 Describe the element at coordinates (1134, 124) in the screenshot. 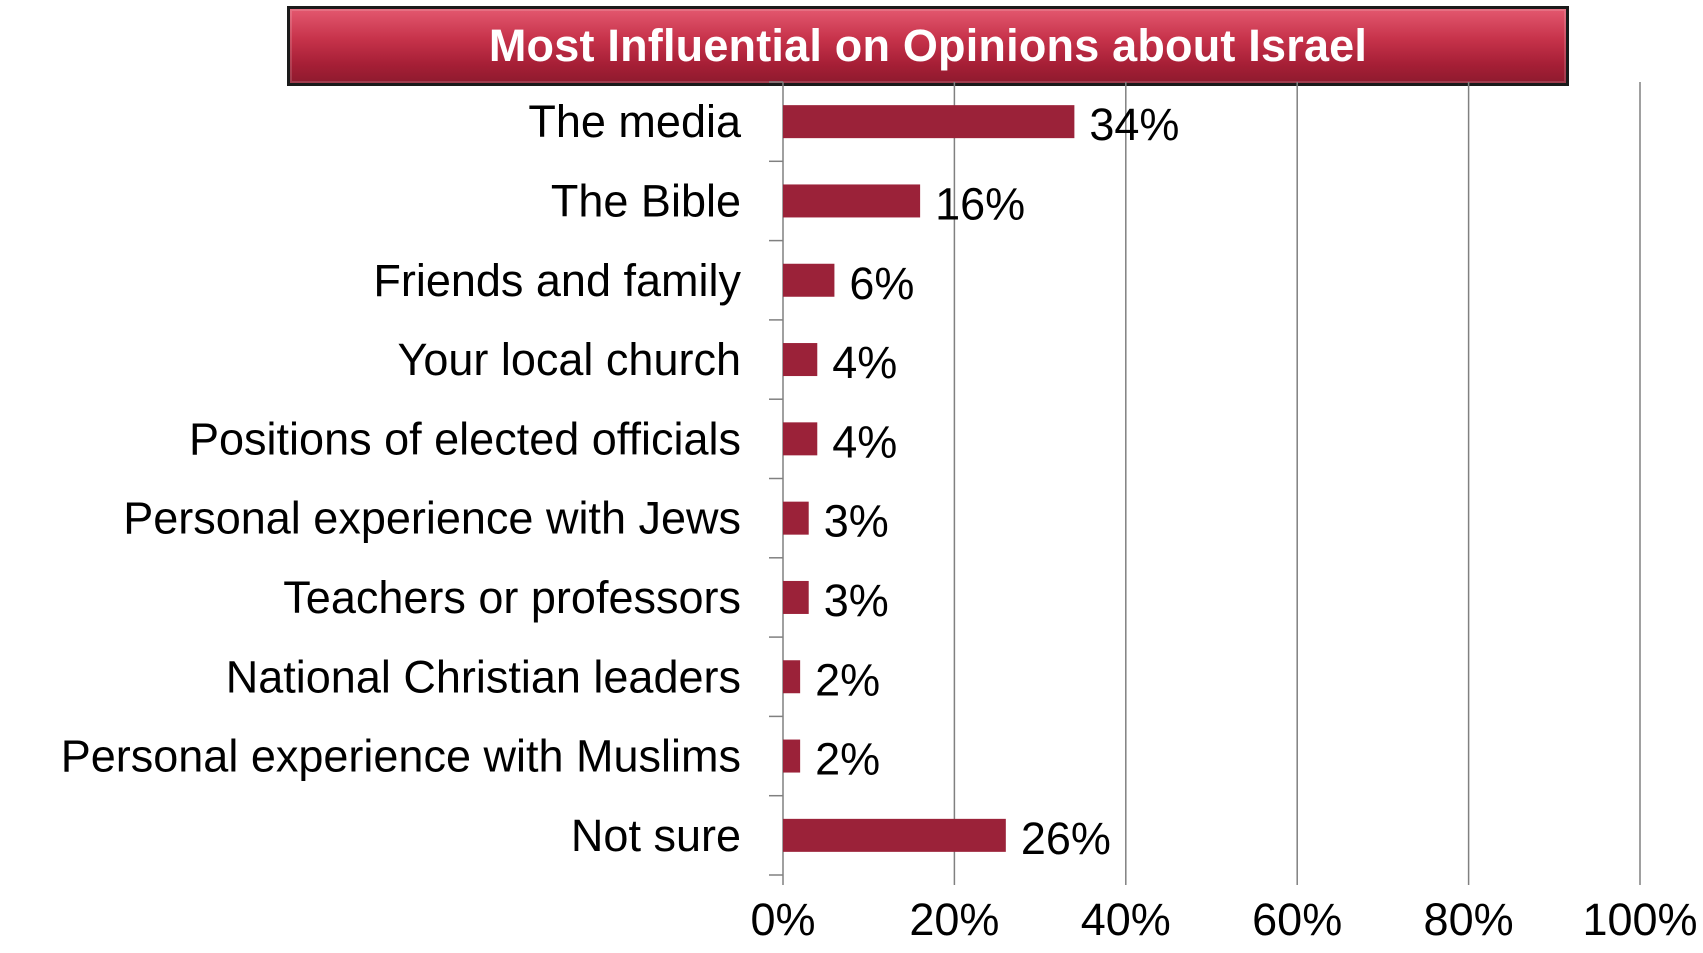

I see `data-label: 34%` at that location.